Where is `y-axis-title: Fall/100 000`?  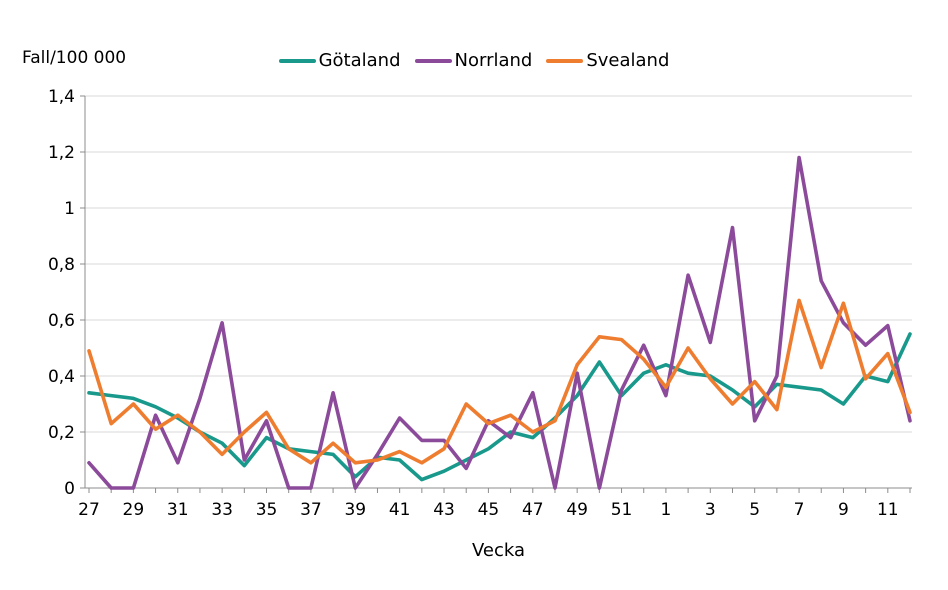
y-axis-title: Fall/100 000 is located at coordinates (74, 58).